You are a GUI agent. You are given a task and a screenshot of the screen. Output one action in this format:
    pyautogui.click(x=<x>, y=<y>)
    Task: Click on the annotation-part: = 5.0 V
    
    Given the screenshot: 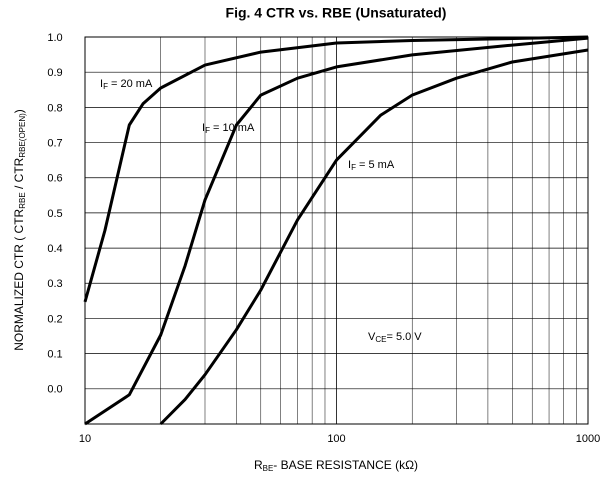 What is the action you would take?
    pyautogui.click(x=404, y=337)
    